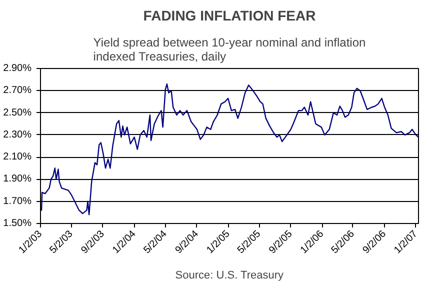 This screenshot has height=290, width=444. I want to click on chart-title: FADING INFLATION FEAR, so click(229, 16).